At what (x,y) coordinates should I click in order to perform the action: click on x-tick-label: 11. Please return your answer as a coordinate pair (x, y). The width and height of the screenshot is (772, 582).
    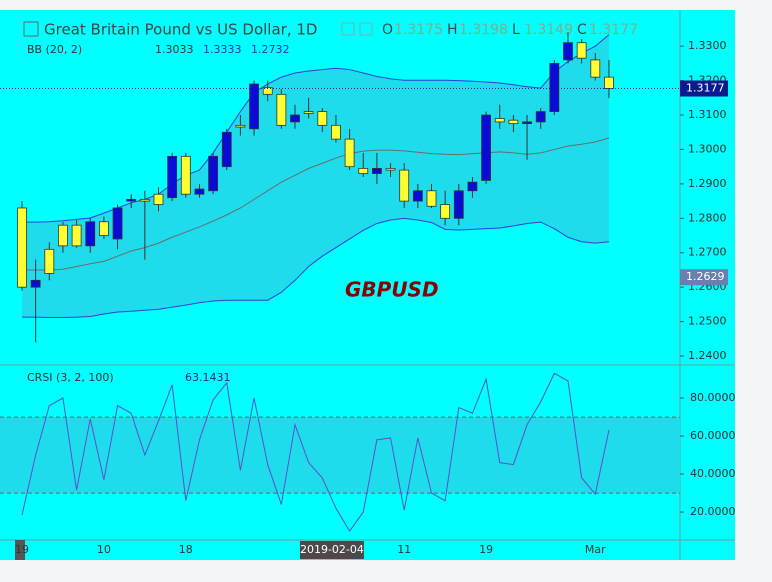
    Looking at the image, I should click on (404, 549).